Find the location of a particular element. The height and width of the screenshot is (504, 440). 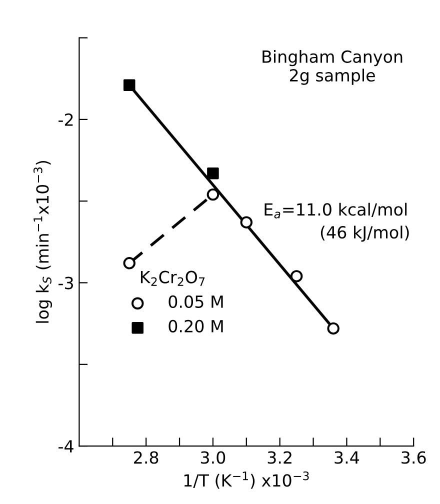

legend-label: 0.20 M is located at coordinates (195, 326).